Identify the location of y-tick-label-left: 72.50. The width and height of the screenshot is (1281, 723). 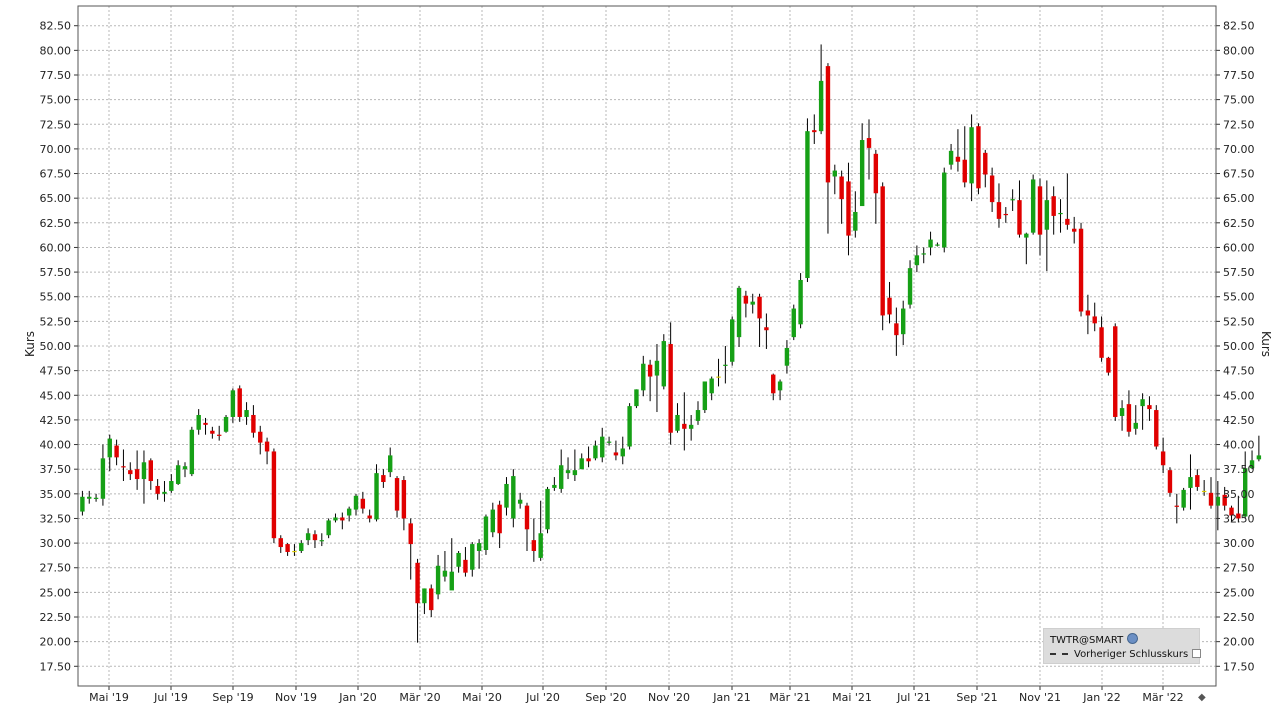
(56, 124).